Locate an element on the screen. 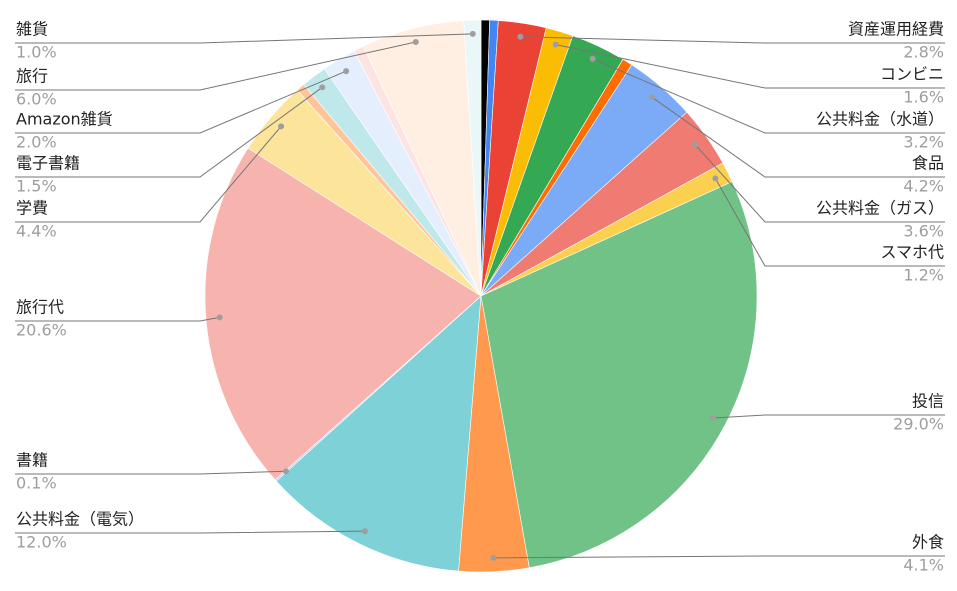 The height and width of the screenshot is (591, 957). slice-value-label: 4.1% is located at coordinates (923, 565).